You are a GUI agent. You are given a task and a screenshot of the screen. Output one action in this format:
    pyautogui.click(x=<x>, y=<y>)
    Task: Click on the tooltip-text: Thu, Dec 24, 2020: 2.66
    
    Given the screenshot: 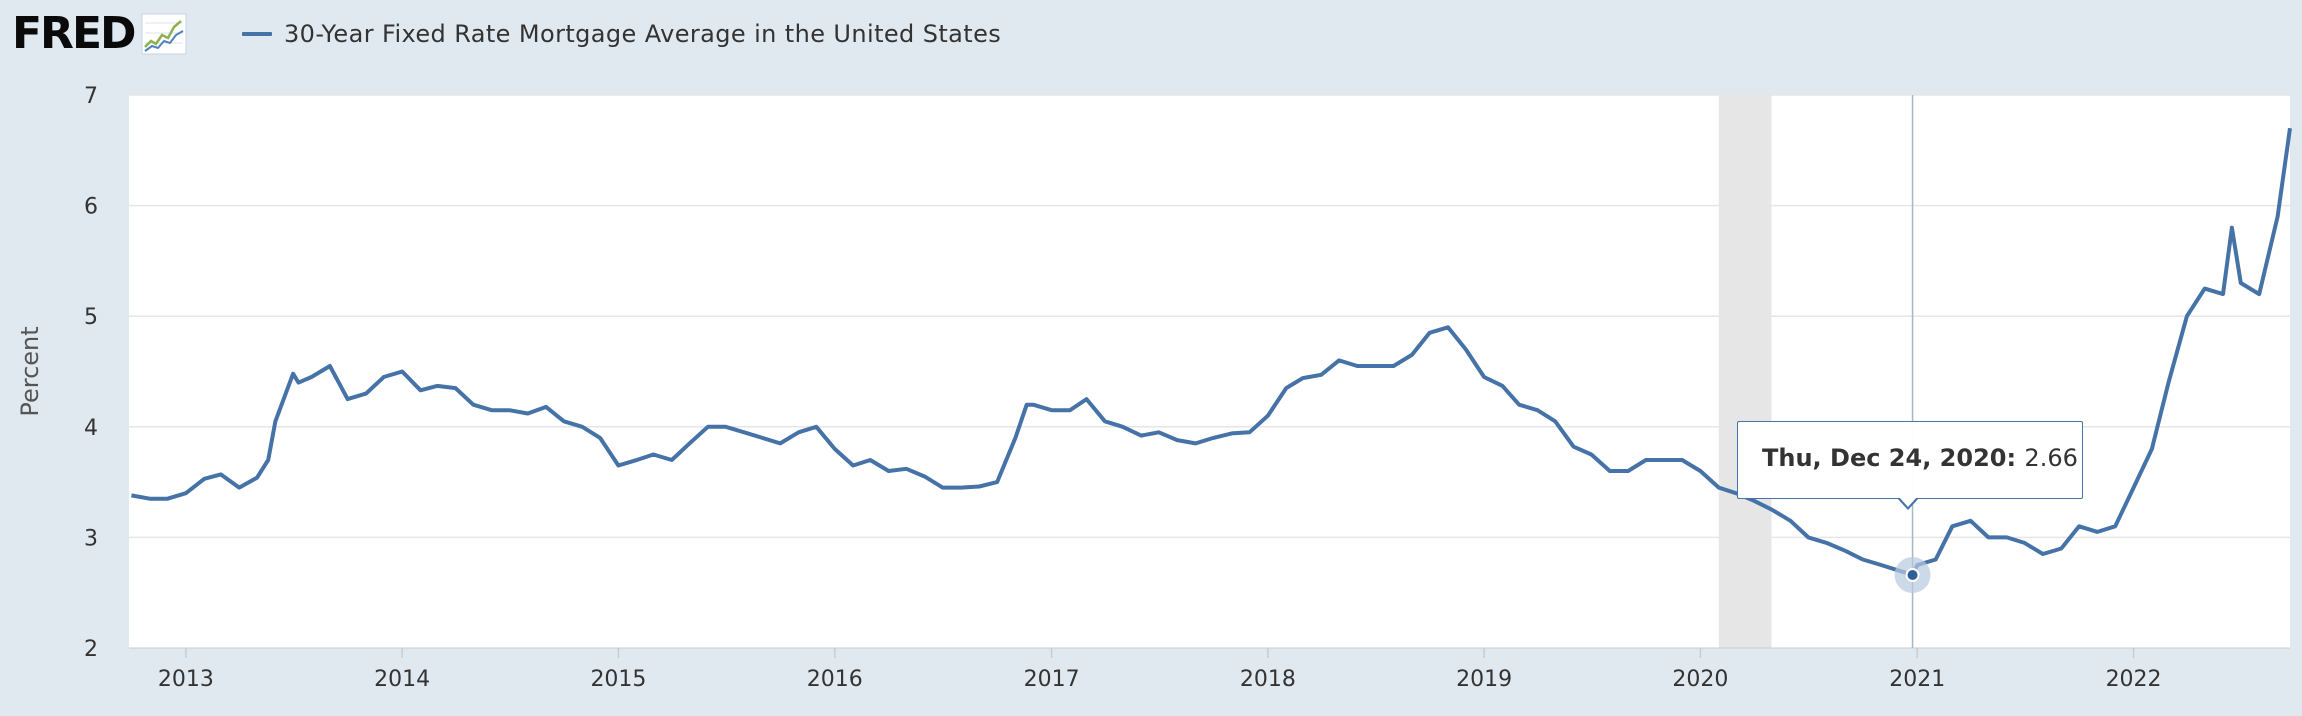 What is the action you would take?
    pyautogui.click(x=1920, y=458)
    